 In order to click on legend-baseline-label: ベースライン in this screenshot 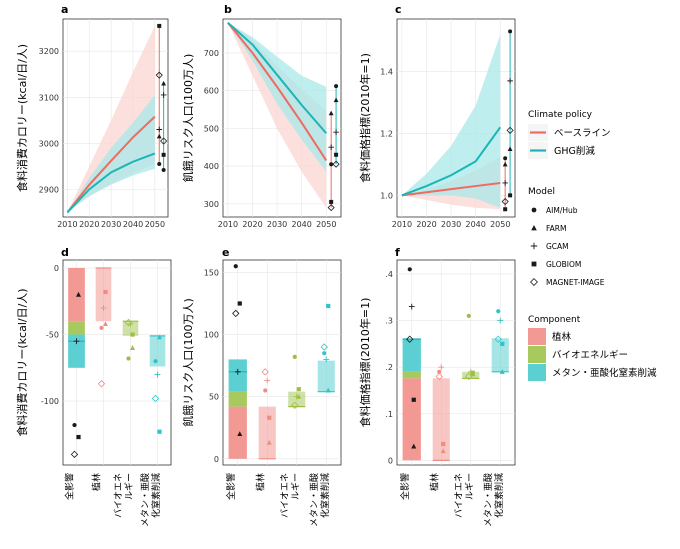, I will do `click(582, 133)`.